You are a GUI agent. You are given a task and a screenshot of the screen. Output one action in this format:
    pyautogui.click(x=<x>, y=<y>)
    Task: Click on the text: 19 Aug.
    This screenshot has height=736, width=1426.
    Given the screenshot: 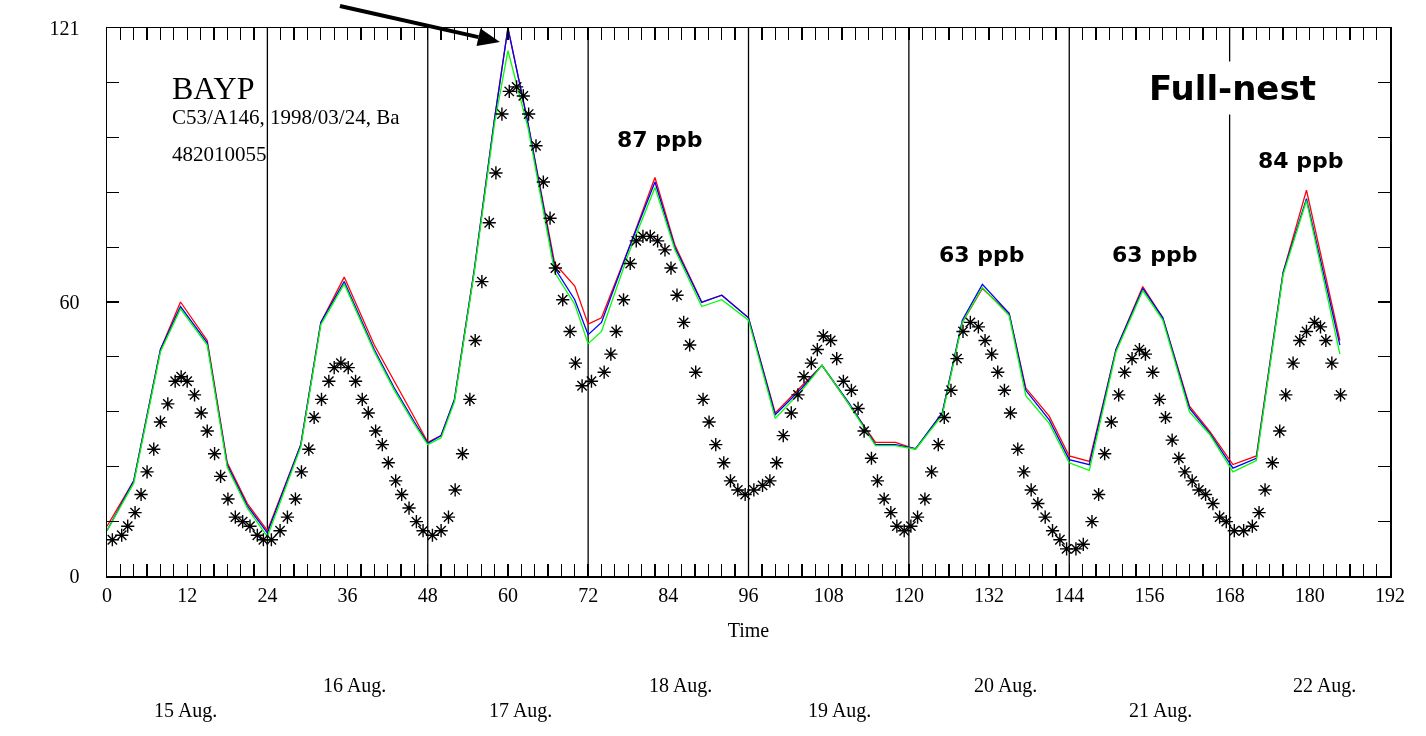 What is the action you would take?
    pyautogui.click(x=840, y=710)
    